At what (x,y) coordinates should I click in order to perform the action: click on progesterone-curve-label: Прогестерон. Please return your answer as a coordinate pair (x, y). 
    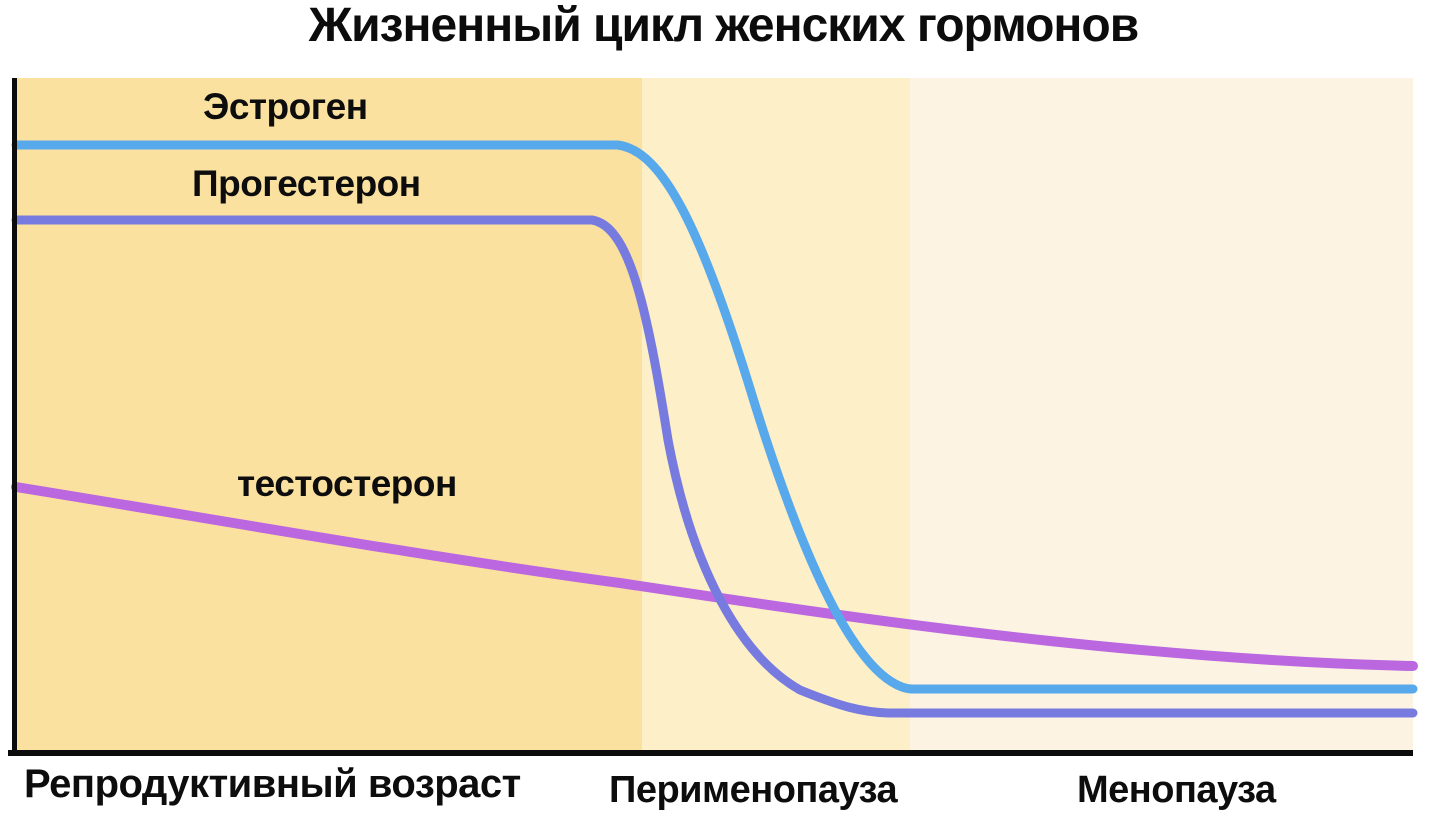
    Looking at the image, I should click on (306, 183).